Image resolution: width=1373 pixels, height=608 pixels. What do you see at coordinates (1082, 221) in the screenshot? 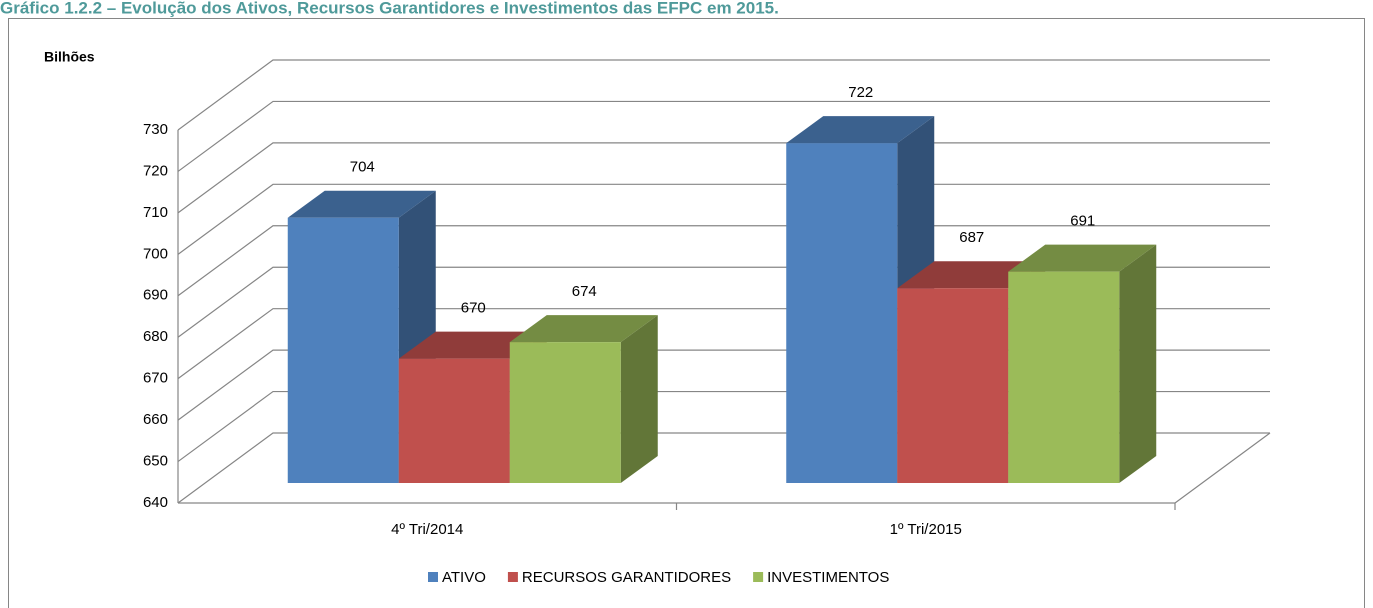
I see `data-label: 691` at bounding box center [1082, 221].